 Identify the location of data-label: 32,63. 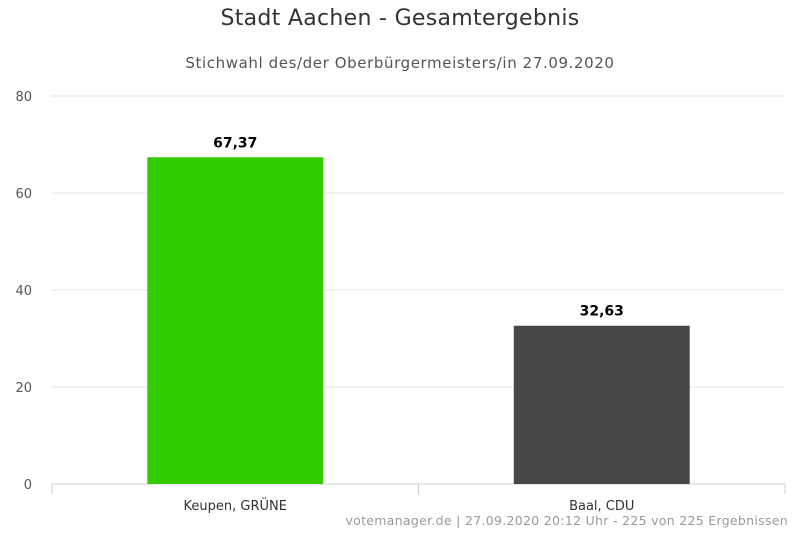
(602, 312).